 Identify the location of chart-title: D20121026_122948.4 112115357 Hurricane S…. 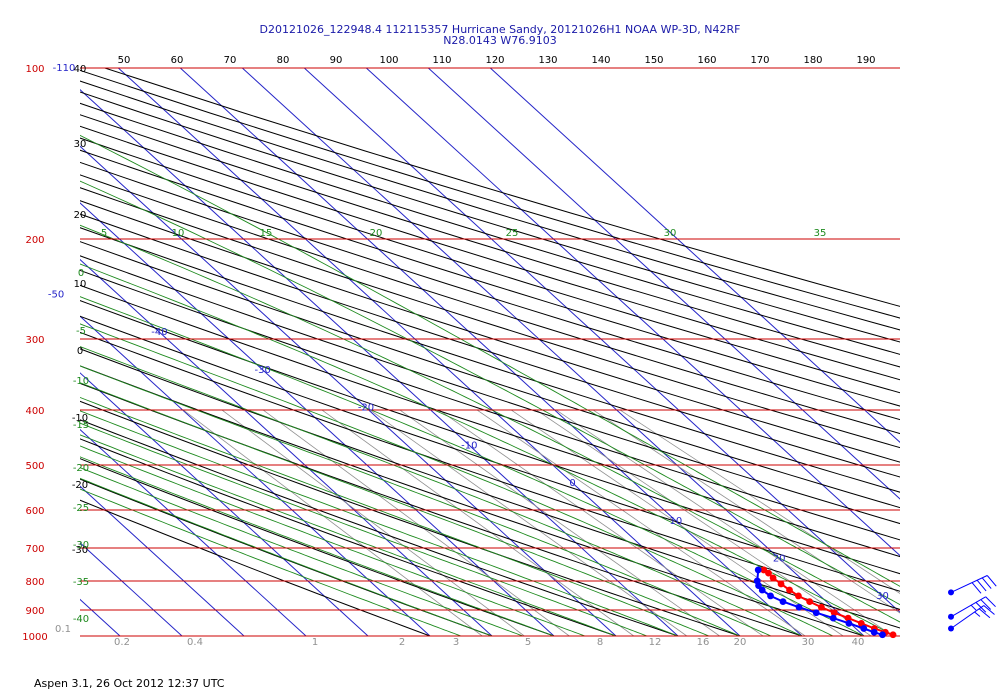
(500, 29).